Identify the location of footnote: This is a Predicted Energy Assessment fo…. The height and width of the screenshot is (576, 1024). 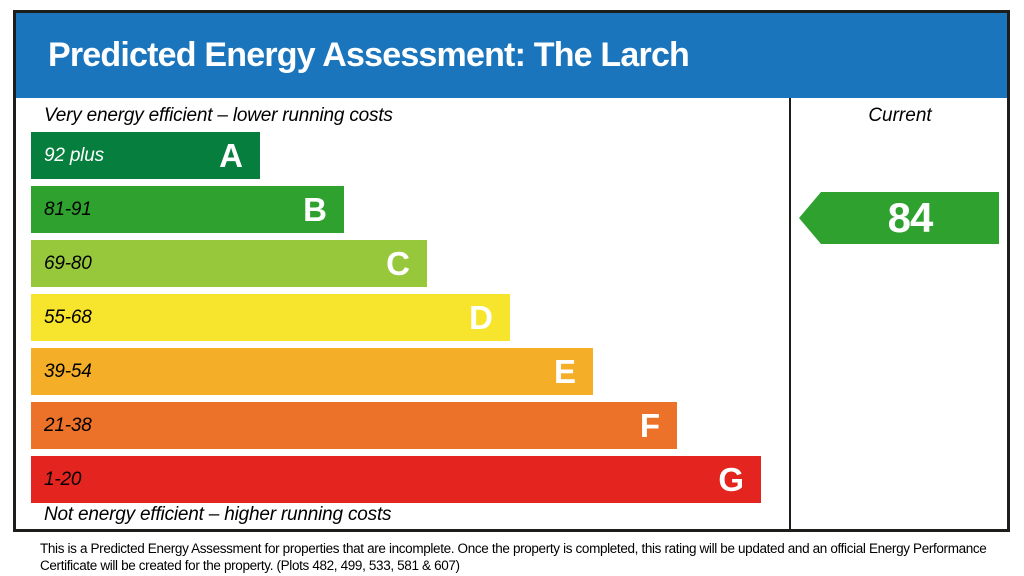
(513, 557).